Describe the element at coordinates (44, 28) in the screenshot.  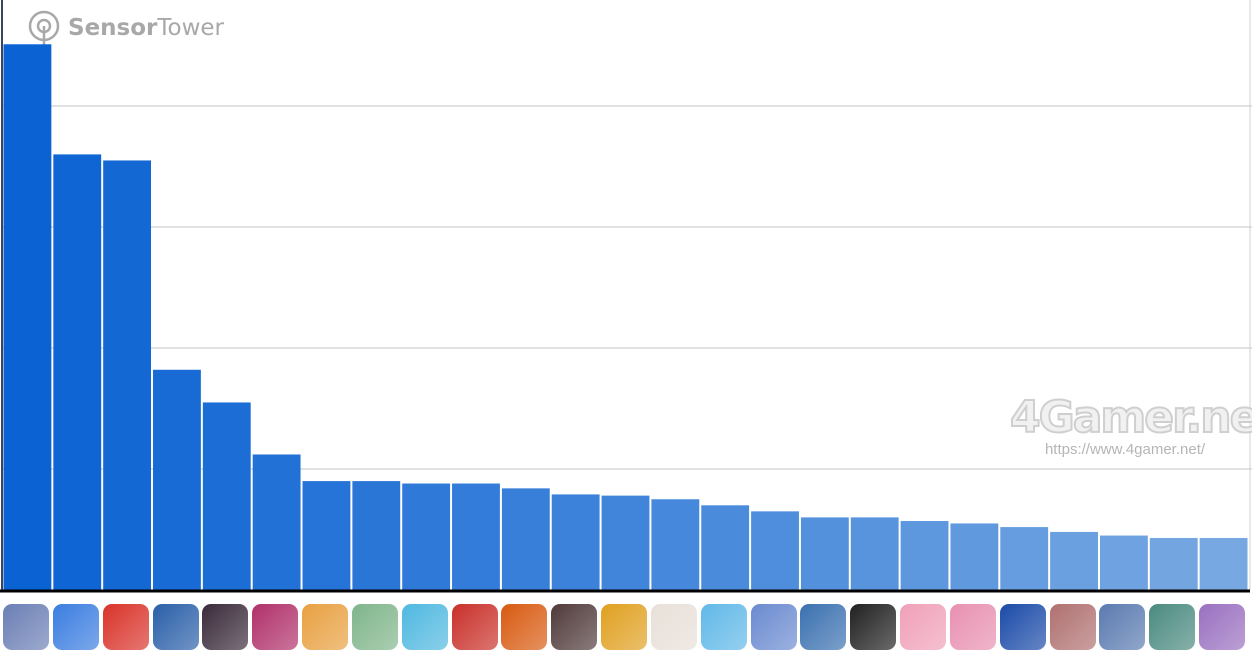
I see `sensor-tower-icon` at that location.